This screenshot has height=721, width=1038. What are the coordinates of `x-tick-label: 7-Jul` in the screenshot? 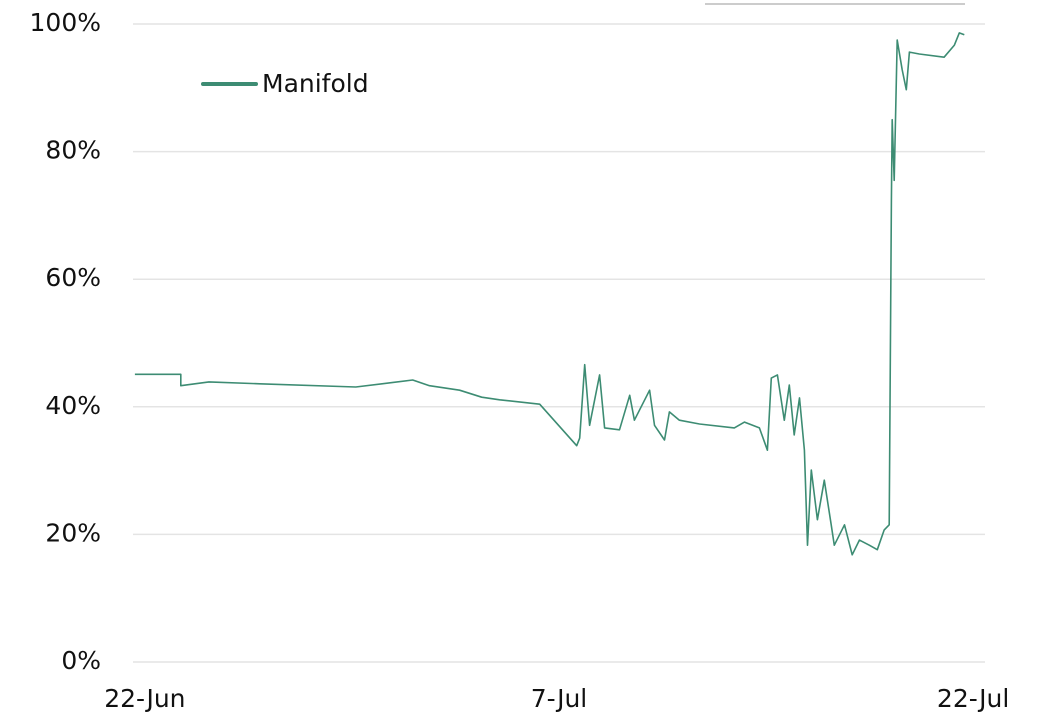 It's located at (559, 698).